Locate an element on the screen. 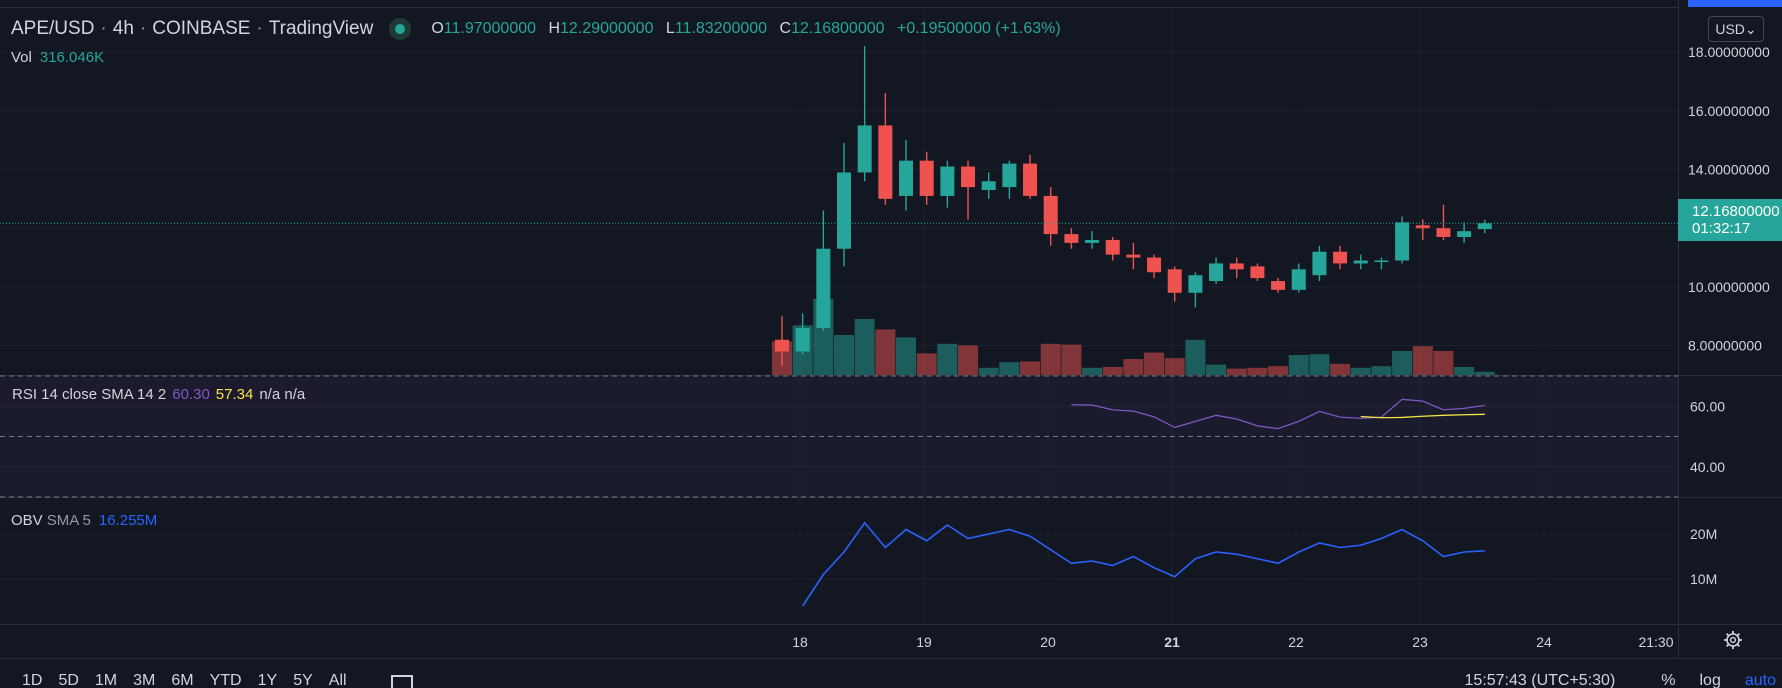  obv-legend: OBV SMA 5 16.255M is located at coordinates (84, 520).